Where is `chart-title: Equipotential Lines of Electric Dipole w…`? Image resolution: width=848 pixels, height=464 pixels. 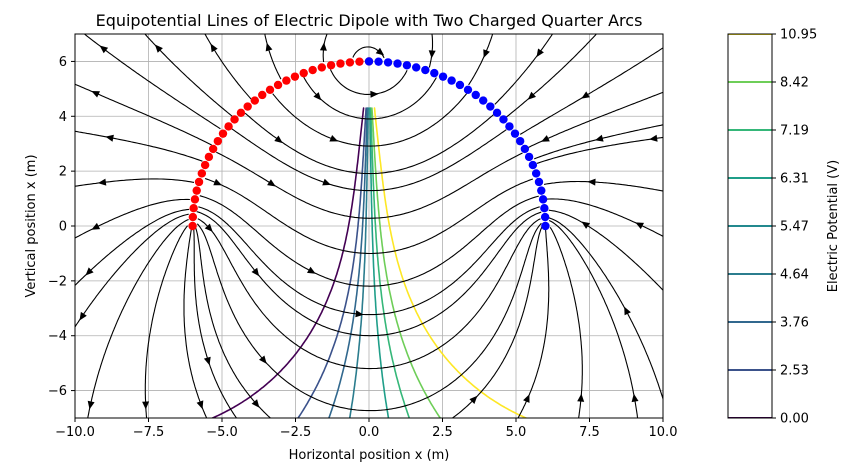 chart-title: Equipotential Lines of Electric Dipole w… is located at coordinates (369, 20).